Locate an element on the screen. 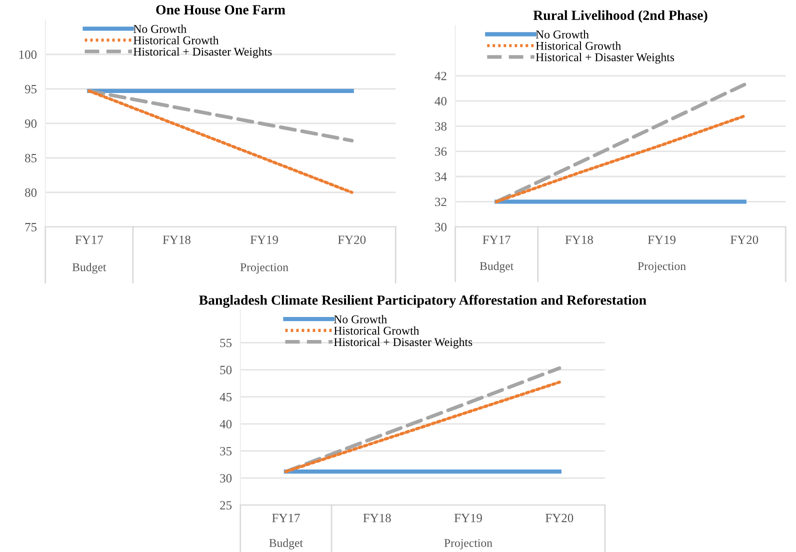 The width and height of the screenshot is (796, 552). chart-title: One House One Farm is located at coordinates (221, 9).